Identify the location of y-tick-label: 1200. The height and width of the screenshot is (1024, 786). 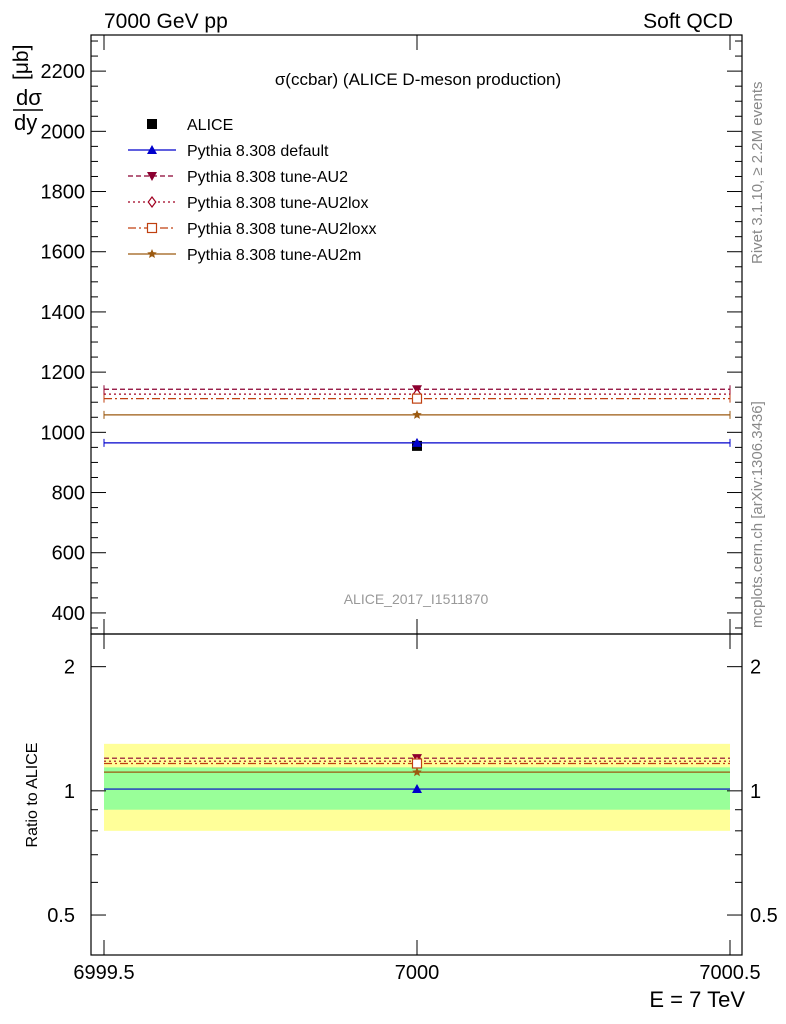
(63, 373).